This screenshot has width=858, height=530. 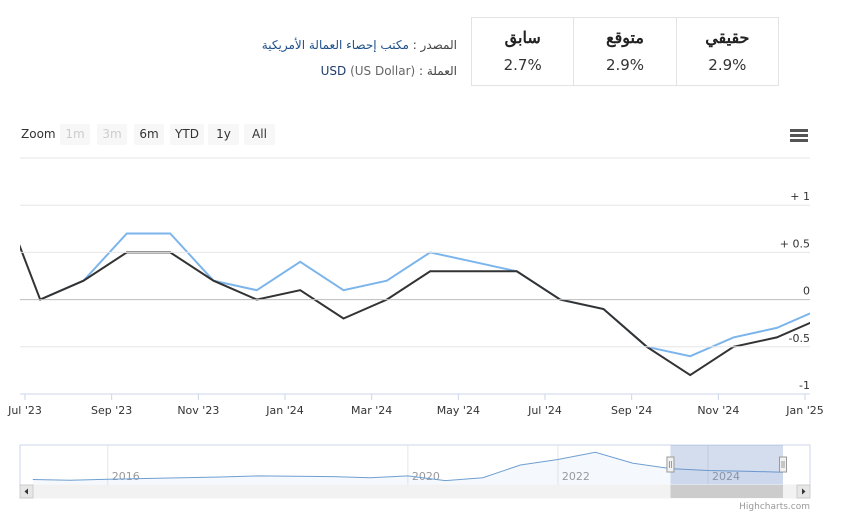 What do you see at coordinates (795, 243) in the screenshot?
I see `y-tick-label: + 0.5` at bounding box center [795, 243].